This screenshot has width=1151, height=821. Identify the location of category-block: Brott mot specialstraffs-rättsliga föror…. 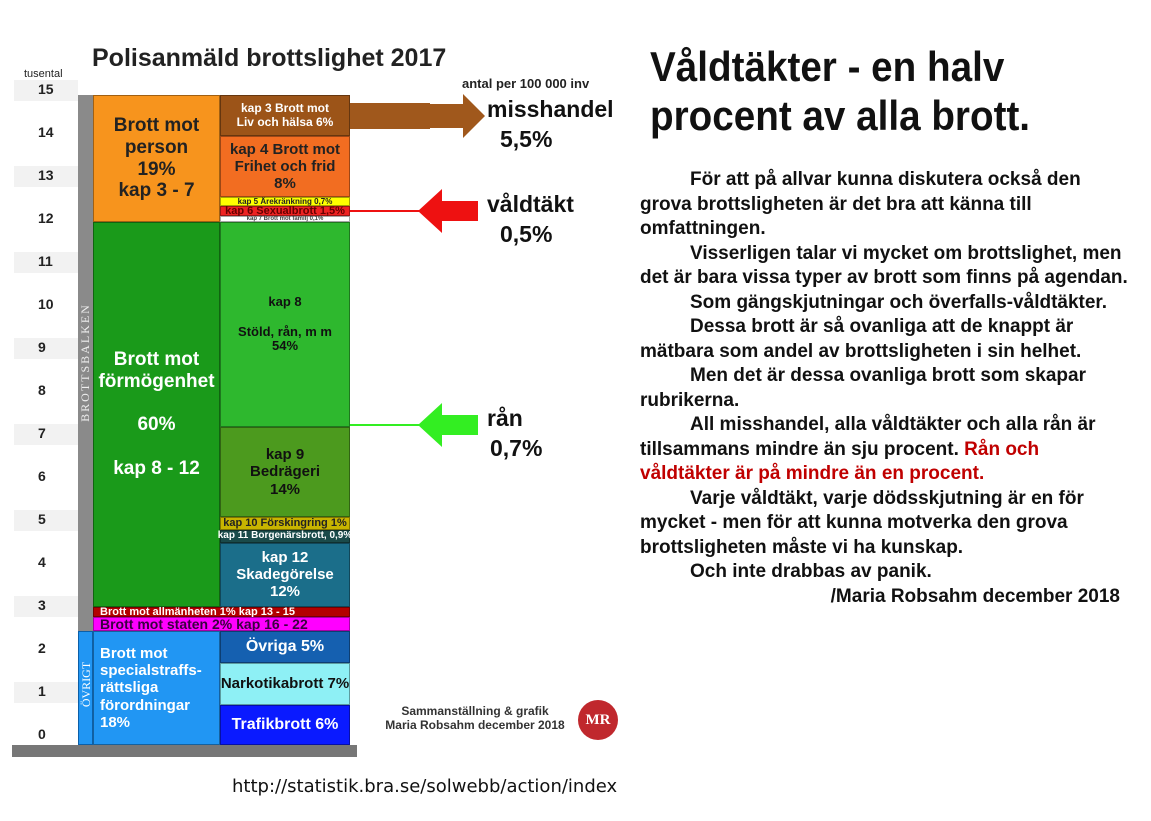
(156, 687).